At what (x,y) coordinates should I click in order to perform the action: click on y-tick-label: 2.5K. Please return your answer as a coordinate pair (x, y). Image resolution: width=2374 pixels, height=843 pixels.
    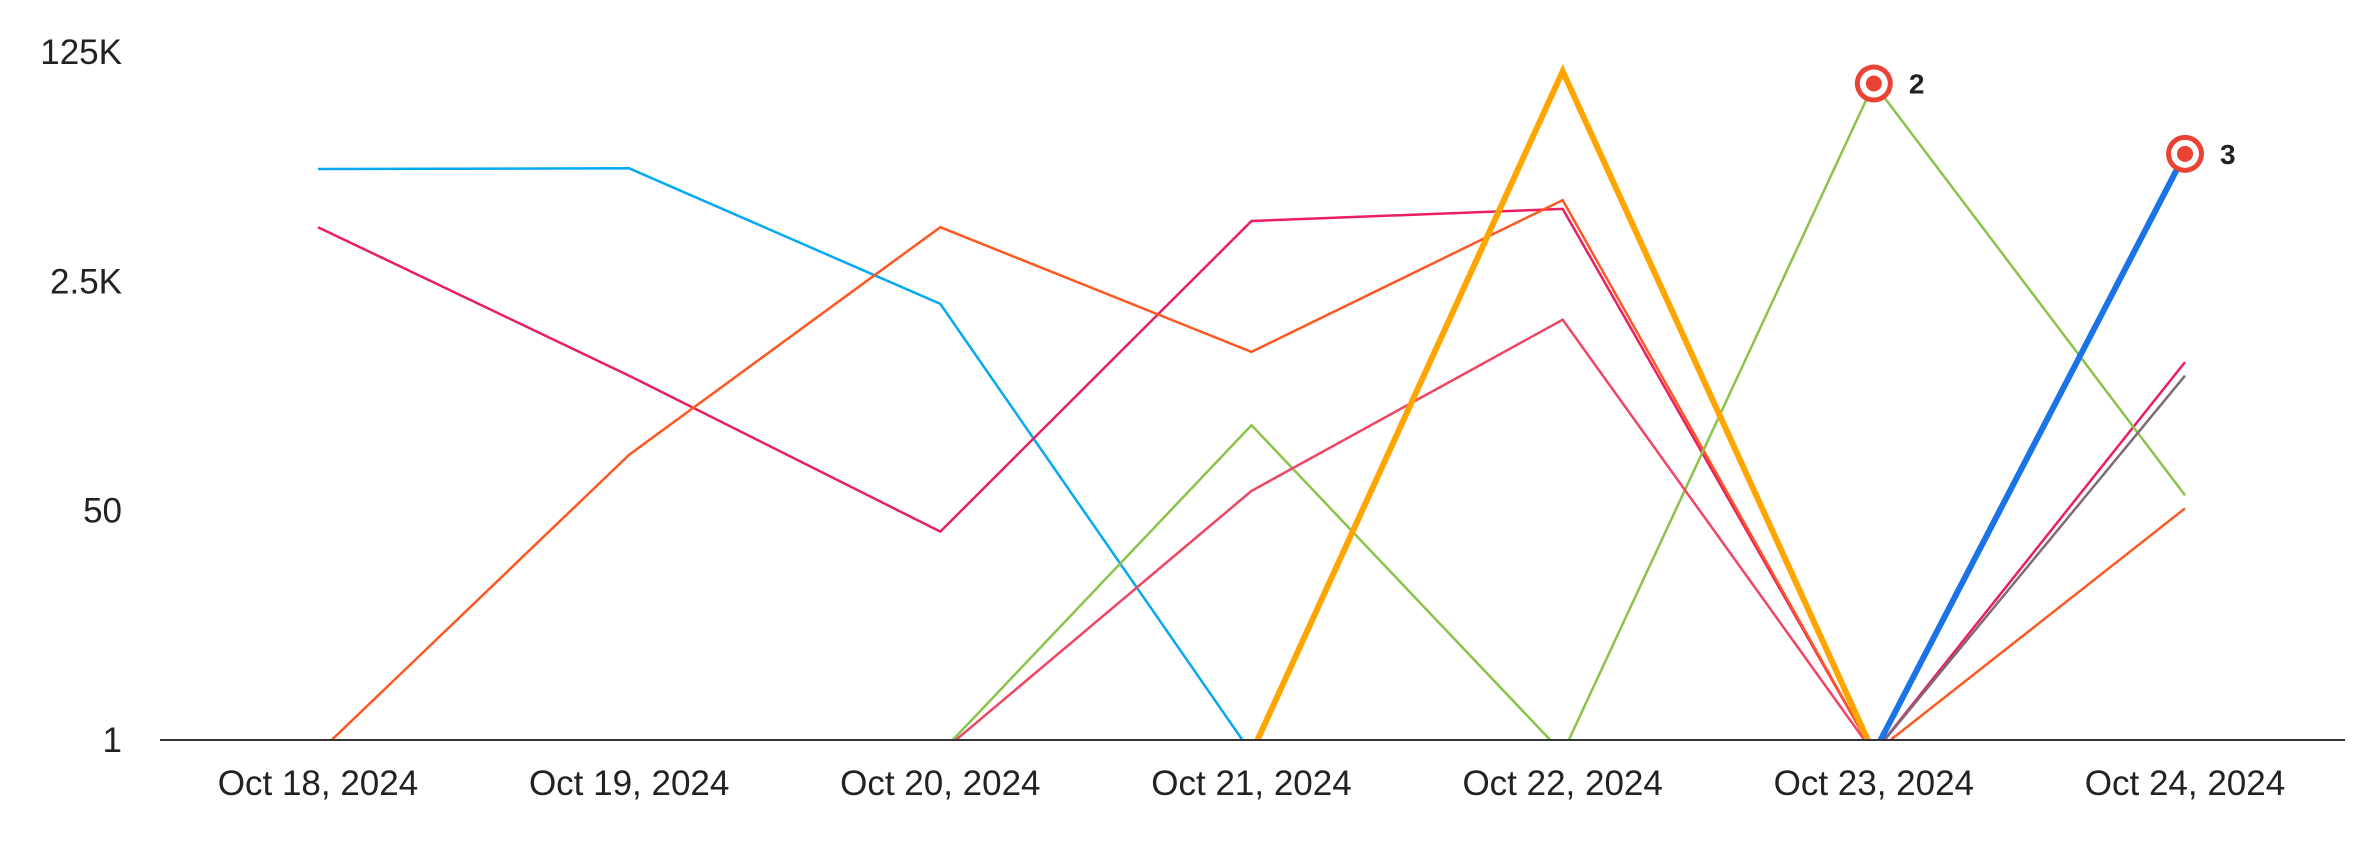
    Looking at the image, I should click on (86, 281).